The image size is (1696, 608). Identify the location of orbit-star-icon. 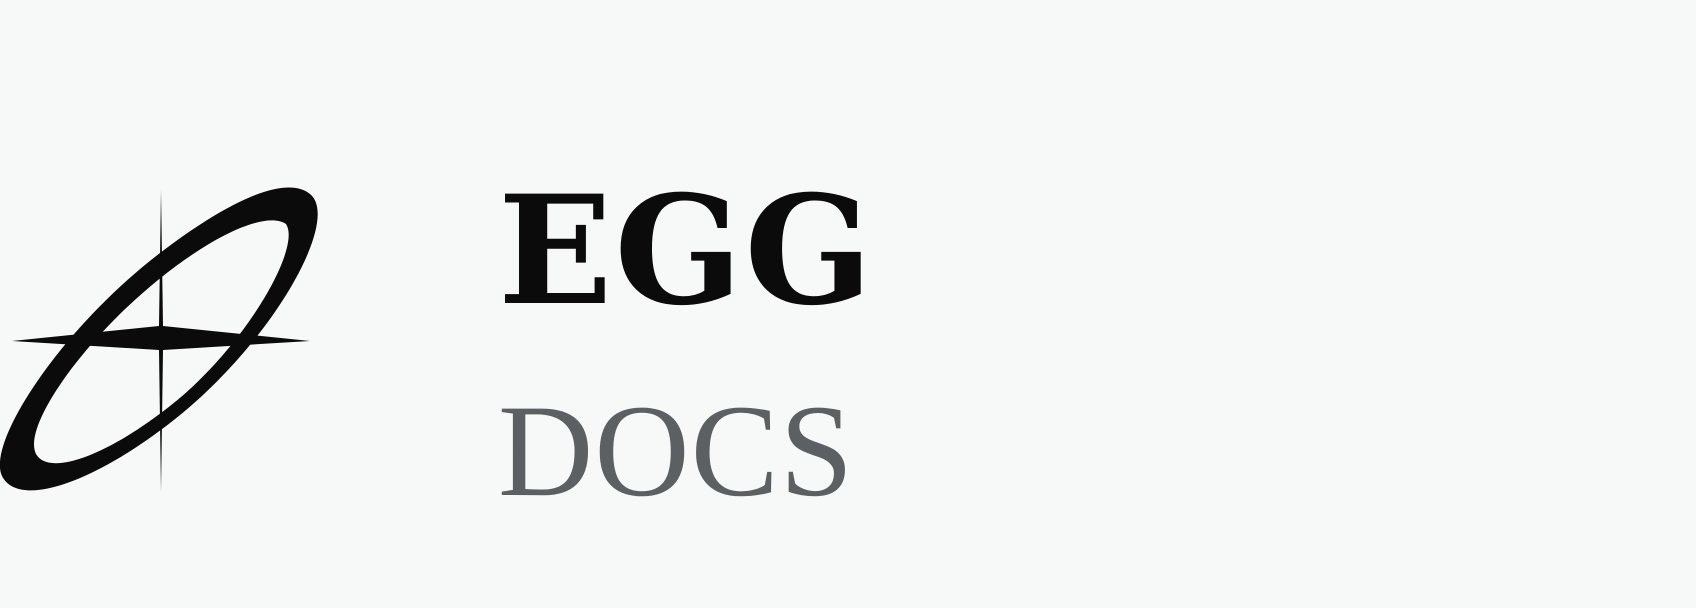
(159, 339).